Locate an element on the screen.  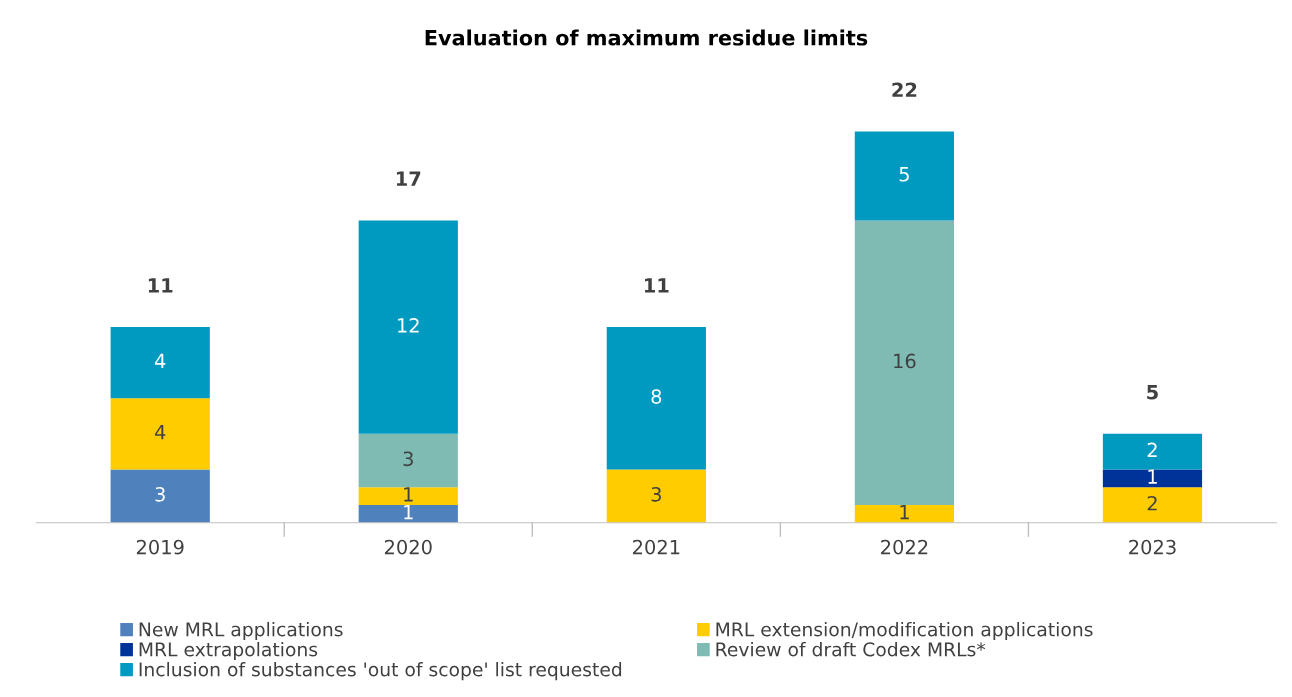
legend-label: Inclusion of substances 'out of scope' list requested is located at coordinates (380, 671).